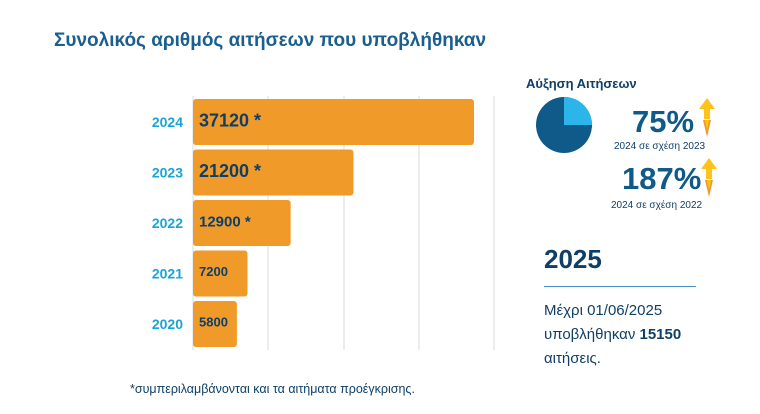  I want to click on summary-year: 2025, so click(573, 259).